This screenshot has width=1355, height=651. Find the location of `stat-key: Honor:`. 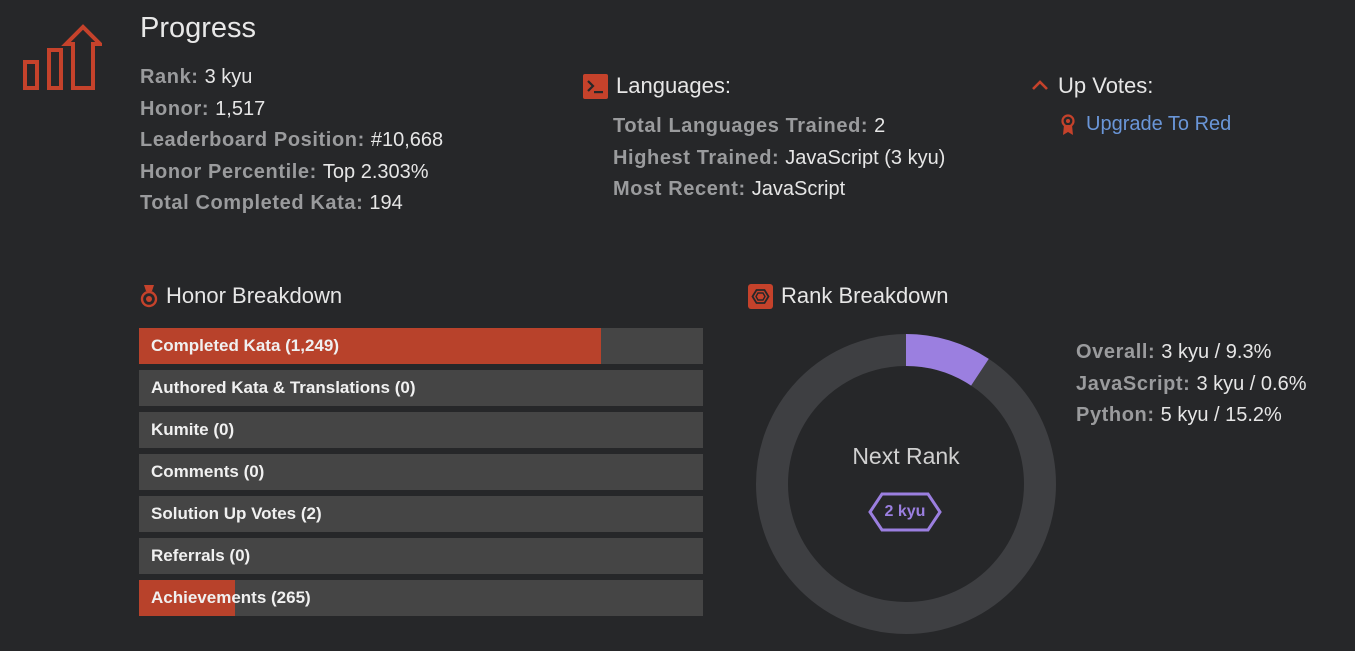

stat-key: Honor: is located at coordinates (175, 108).